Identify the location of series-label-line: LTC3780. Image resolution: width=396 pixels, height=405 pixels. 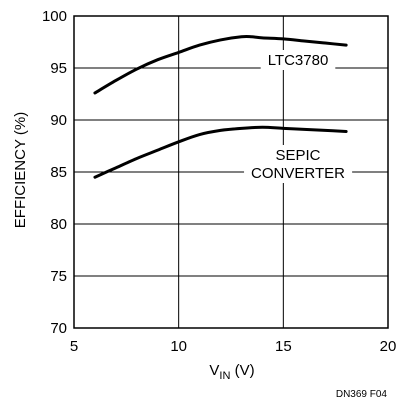
(298, 60).